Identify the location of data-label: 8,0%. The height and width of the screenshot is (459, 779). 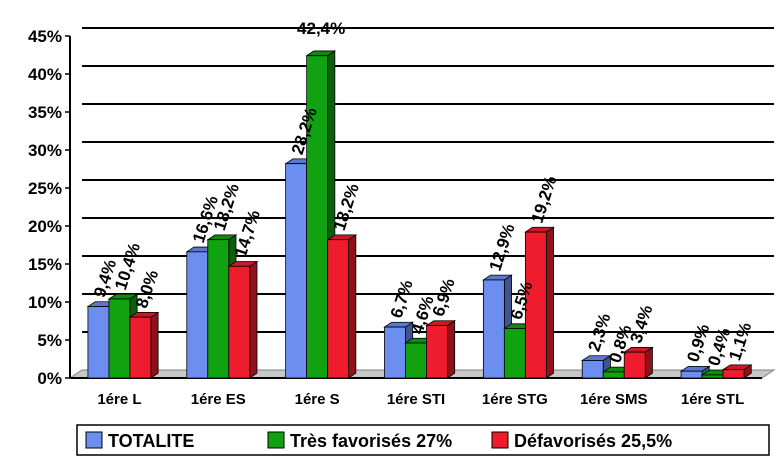
(147, 289).